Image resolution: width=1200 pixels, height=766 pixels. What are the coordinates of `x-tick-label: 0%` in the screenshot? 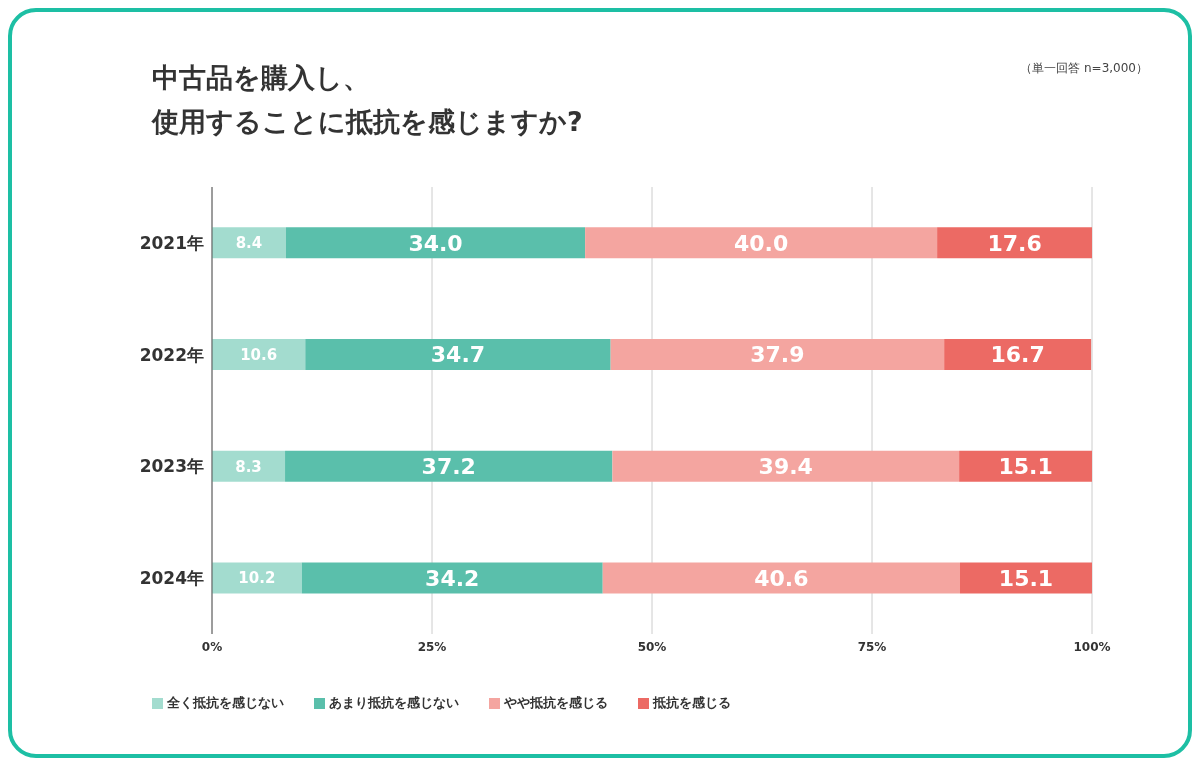 It's located at (212, 646).